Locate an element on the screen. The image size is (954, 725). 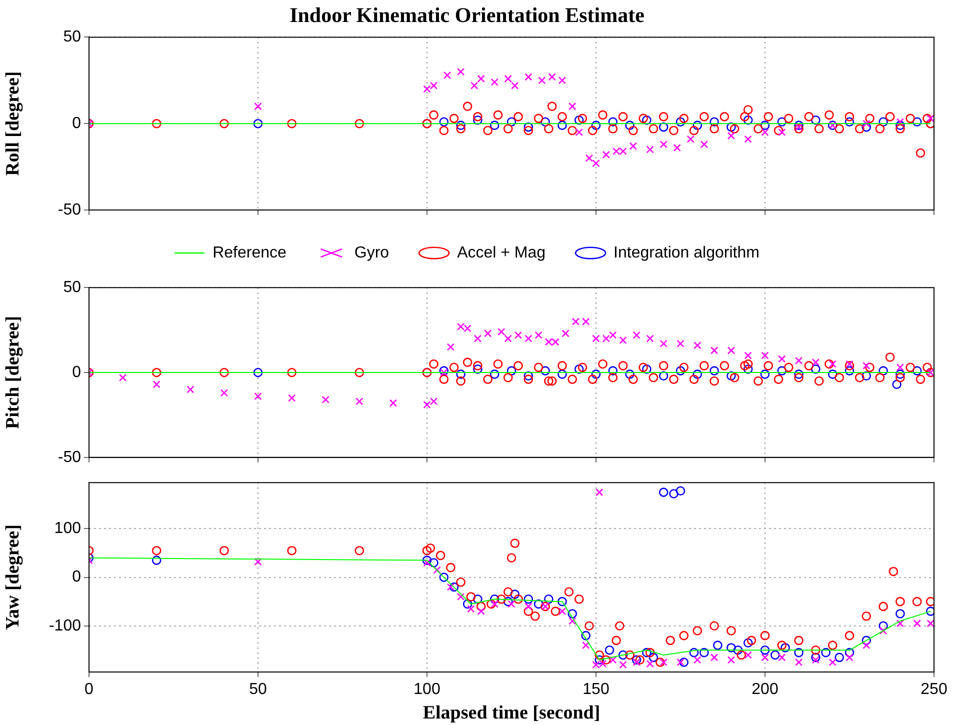
y-axis-title: Pitch [degree] is located at coordinates (13, 373).